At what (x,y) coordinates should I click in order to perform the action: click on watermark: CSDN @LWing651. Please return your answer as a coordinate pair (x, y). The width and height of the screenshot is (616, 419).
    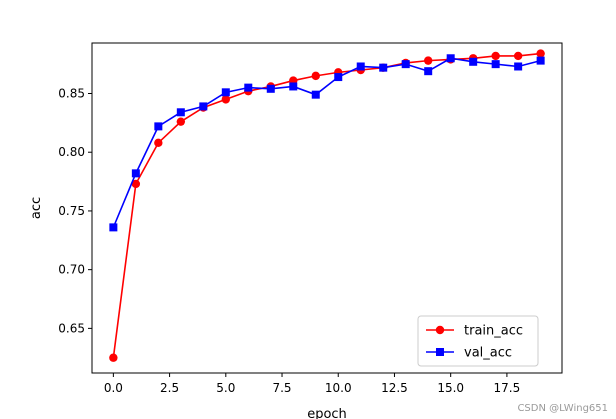
    Looking at the image, I should click on (562, 408).